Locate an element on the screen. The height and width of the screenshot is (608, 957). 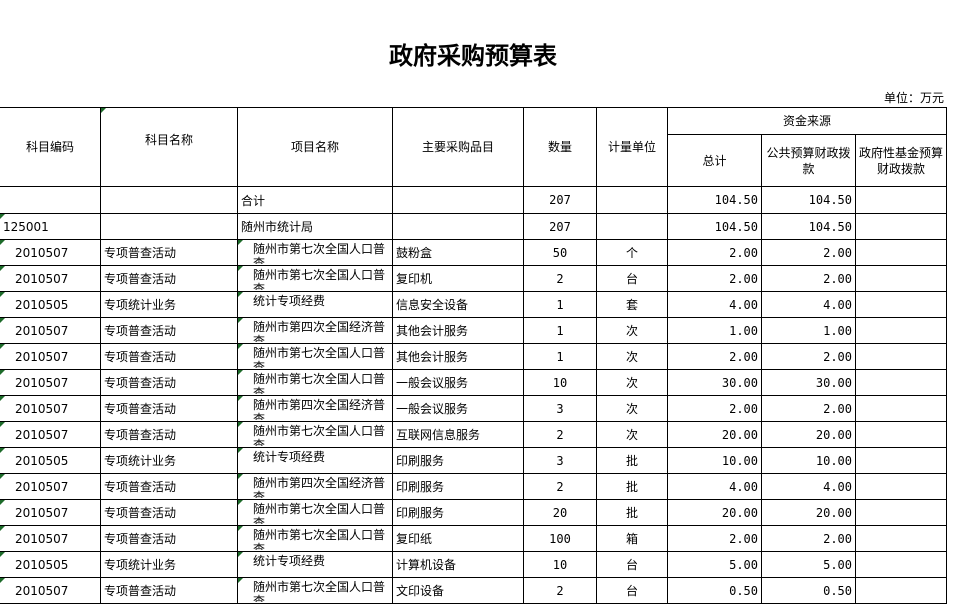
header-public: 公共预算财政拨款 is located at coordinates (808, 160).